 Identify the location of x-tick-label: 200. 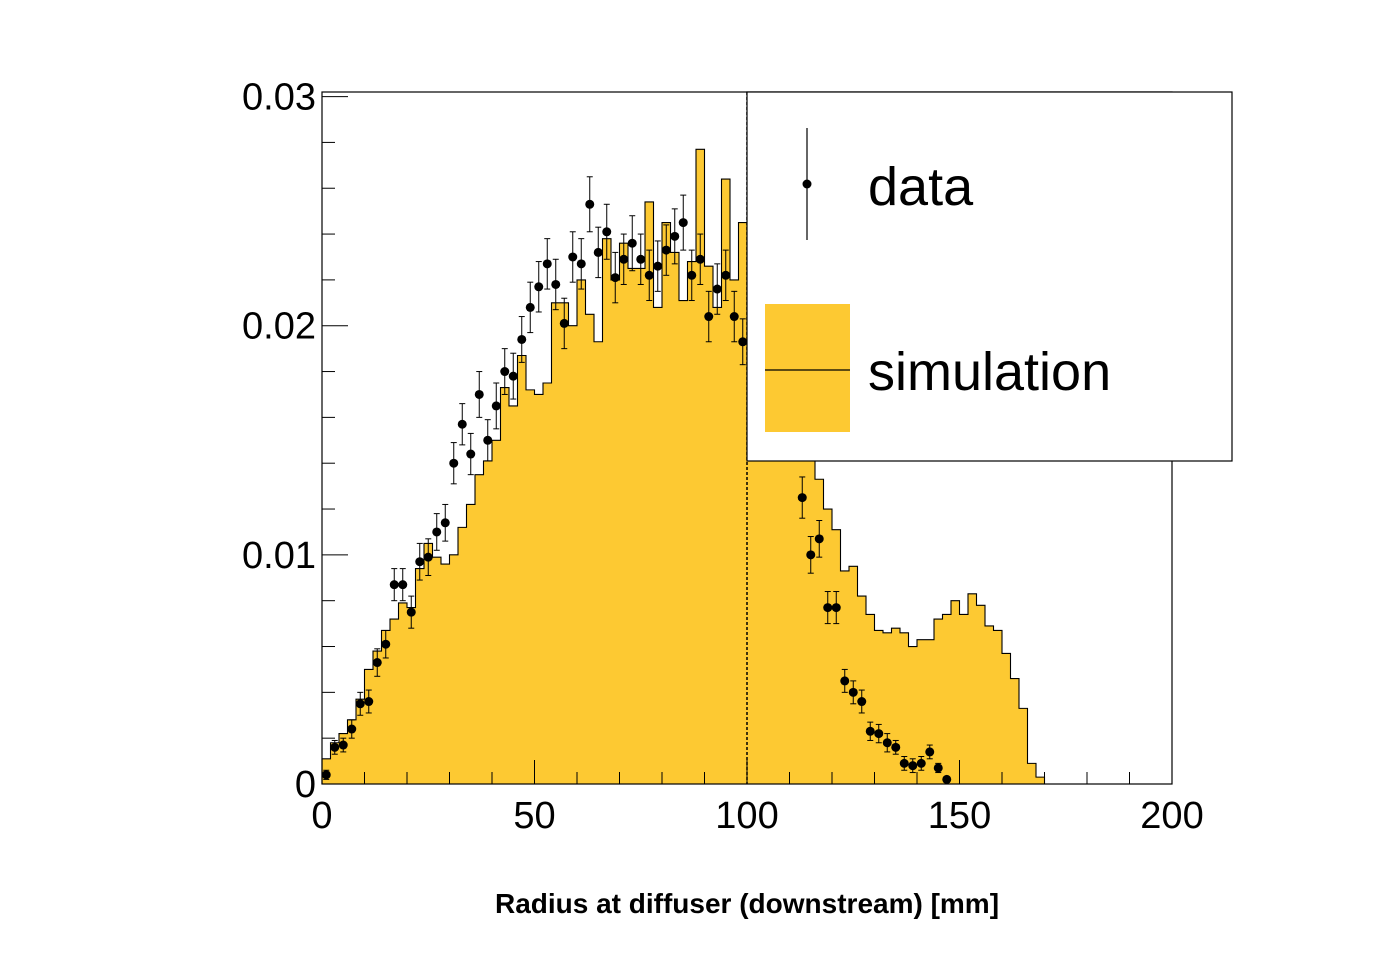
(1171, 816).